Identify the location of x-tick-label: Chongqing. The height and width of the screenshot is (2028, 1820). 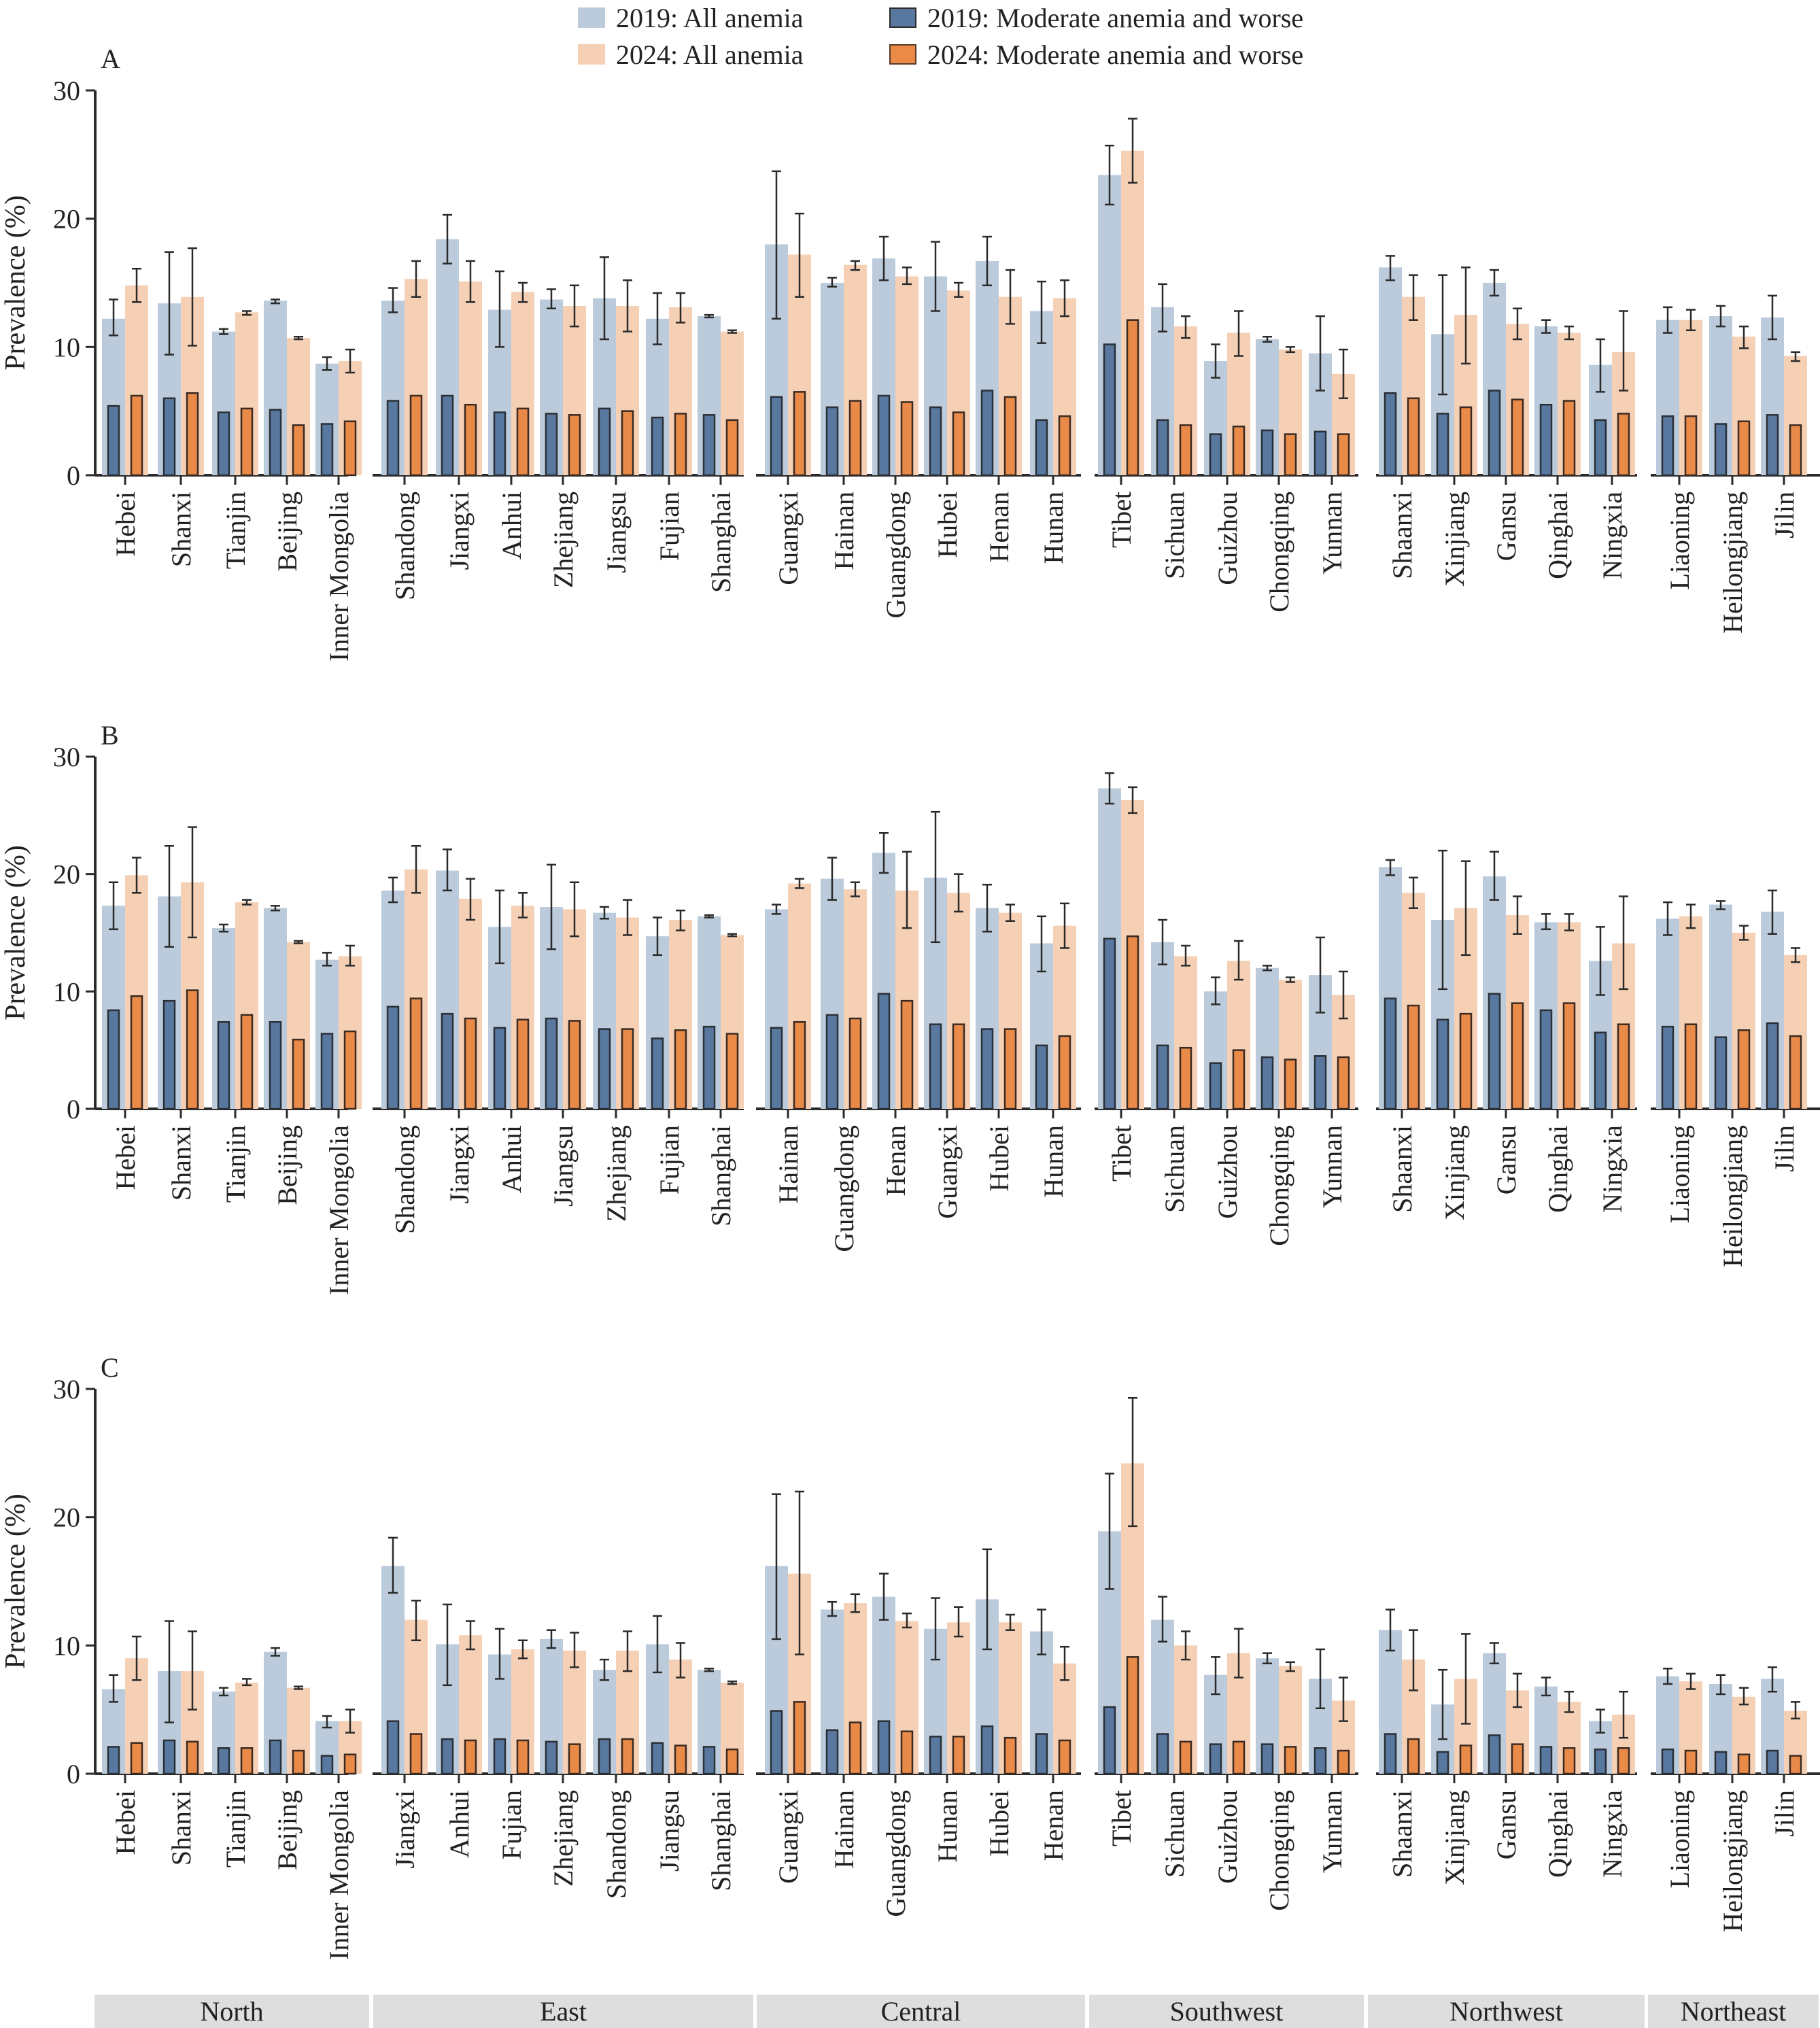
(1279, 1850).